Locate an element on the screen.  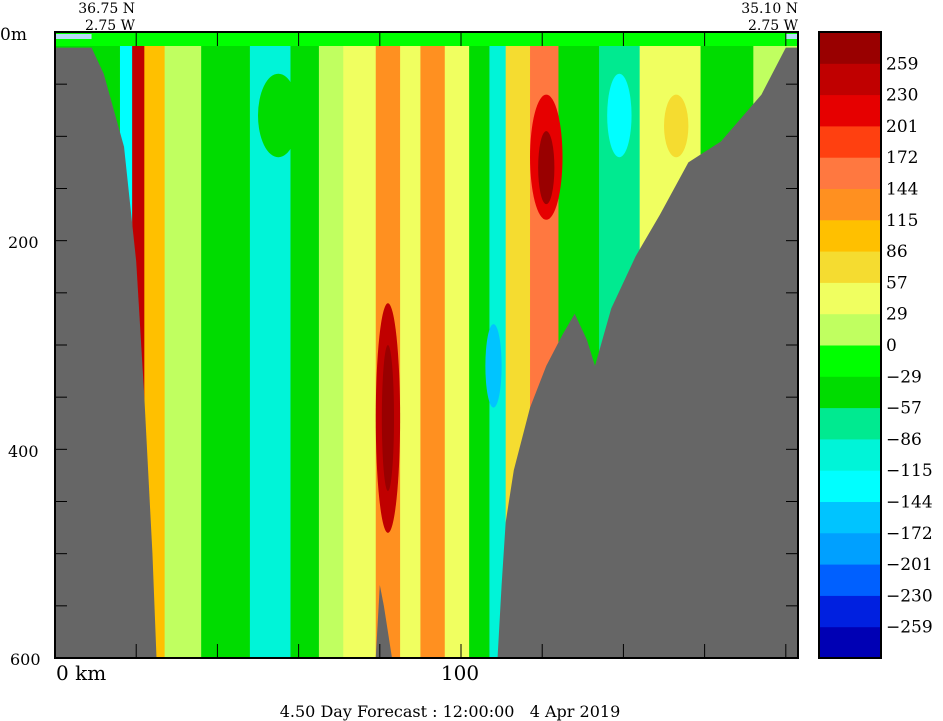
y-tick-label-200: 200 is located at coordinates (23, 242).